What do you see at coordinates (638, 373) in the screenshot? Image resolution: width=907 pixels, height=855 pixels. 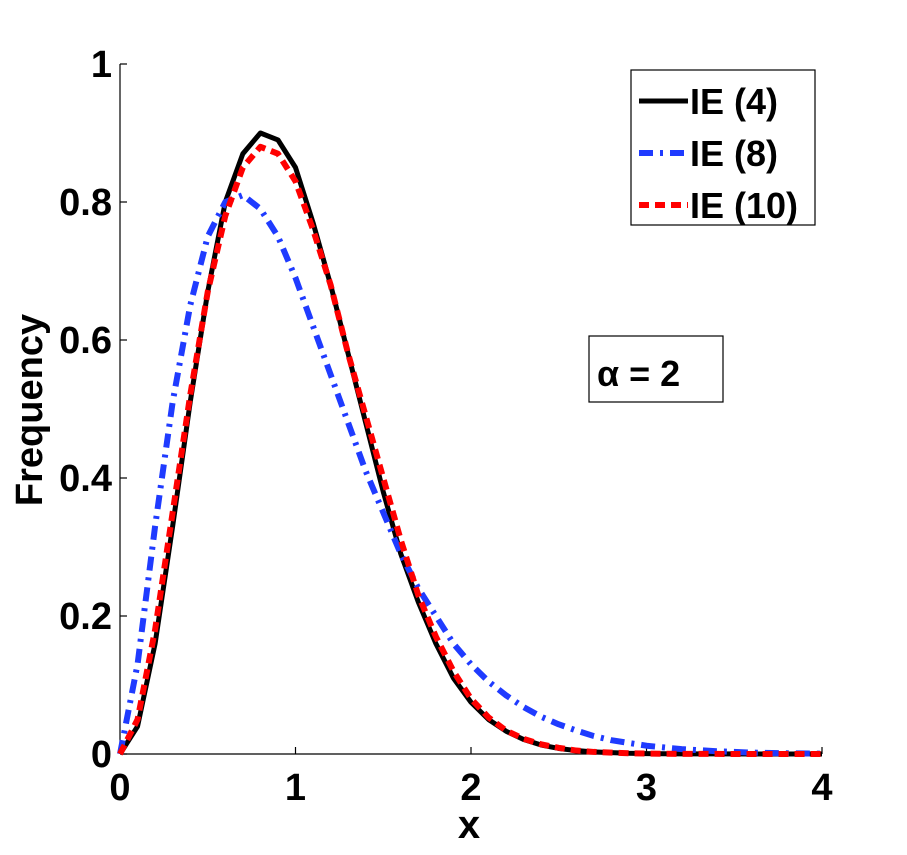 I see `annotation-text: α = 2` at bounding box center [638, 373].